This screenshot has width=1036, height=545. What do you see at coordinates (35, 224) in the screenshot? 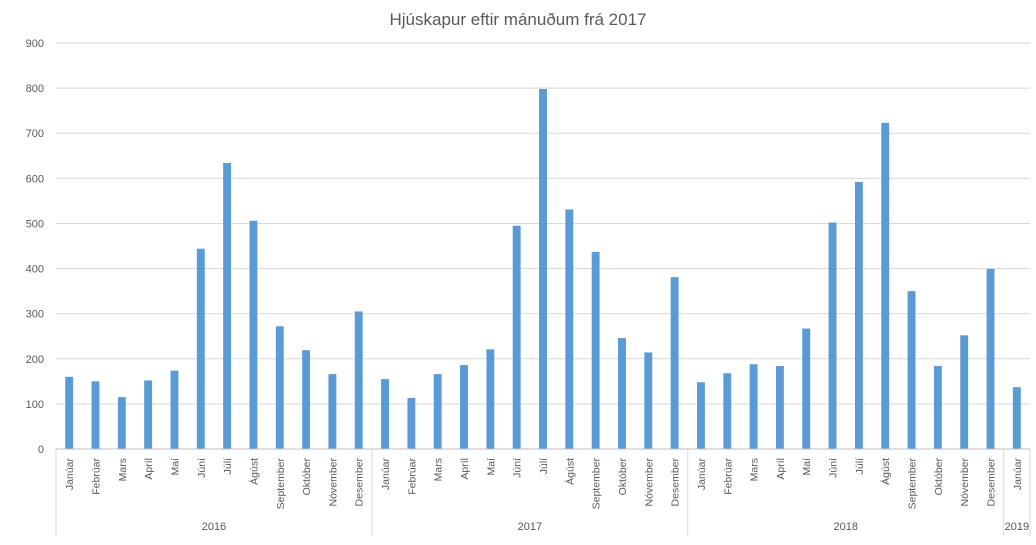
I see `y-tick-label: 500` at bounding box center [35, 224].